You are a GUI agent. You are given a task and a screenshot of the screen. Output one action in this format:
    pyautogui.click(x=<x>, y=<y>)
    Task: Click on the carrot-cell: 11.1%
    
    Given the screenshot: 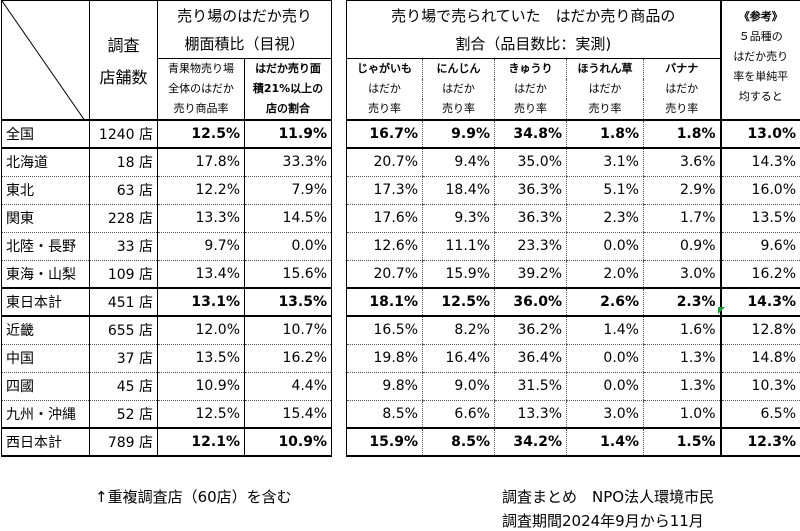 What is the action you would take?
    pyautogui.click(x=458, y=246)
    